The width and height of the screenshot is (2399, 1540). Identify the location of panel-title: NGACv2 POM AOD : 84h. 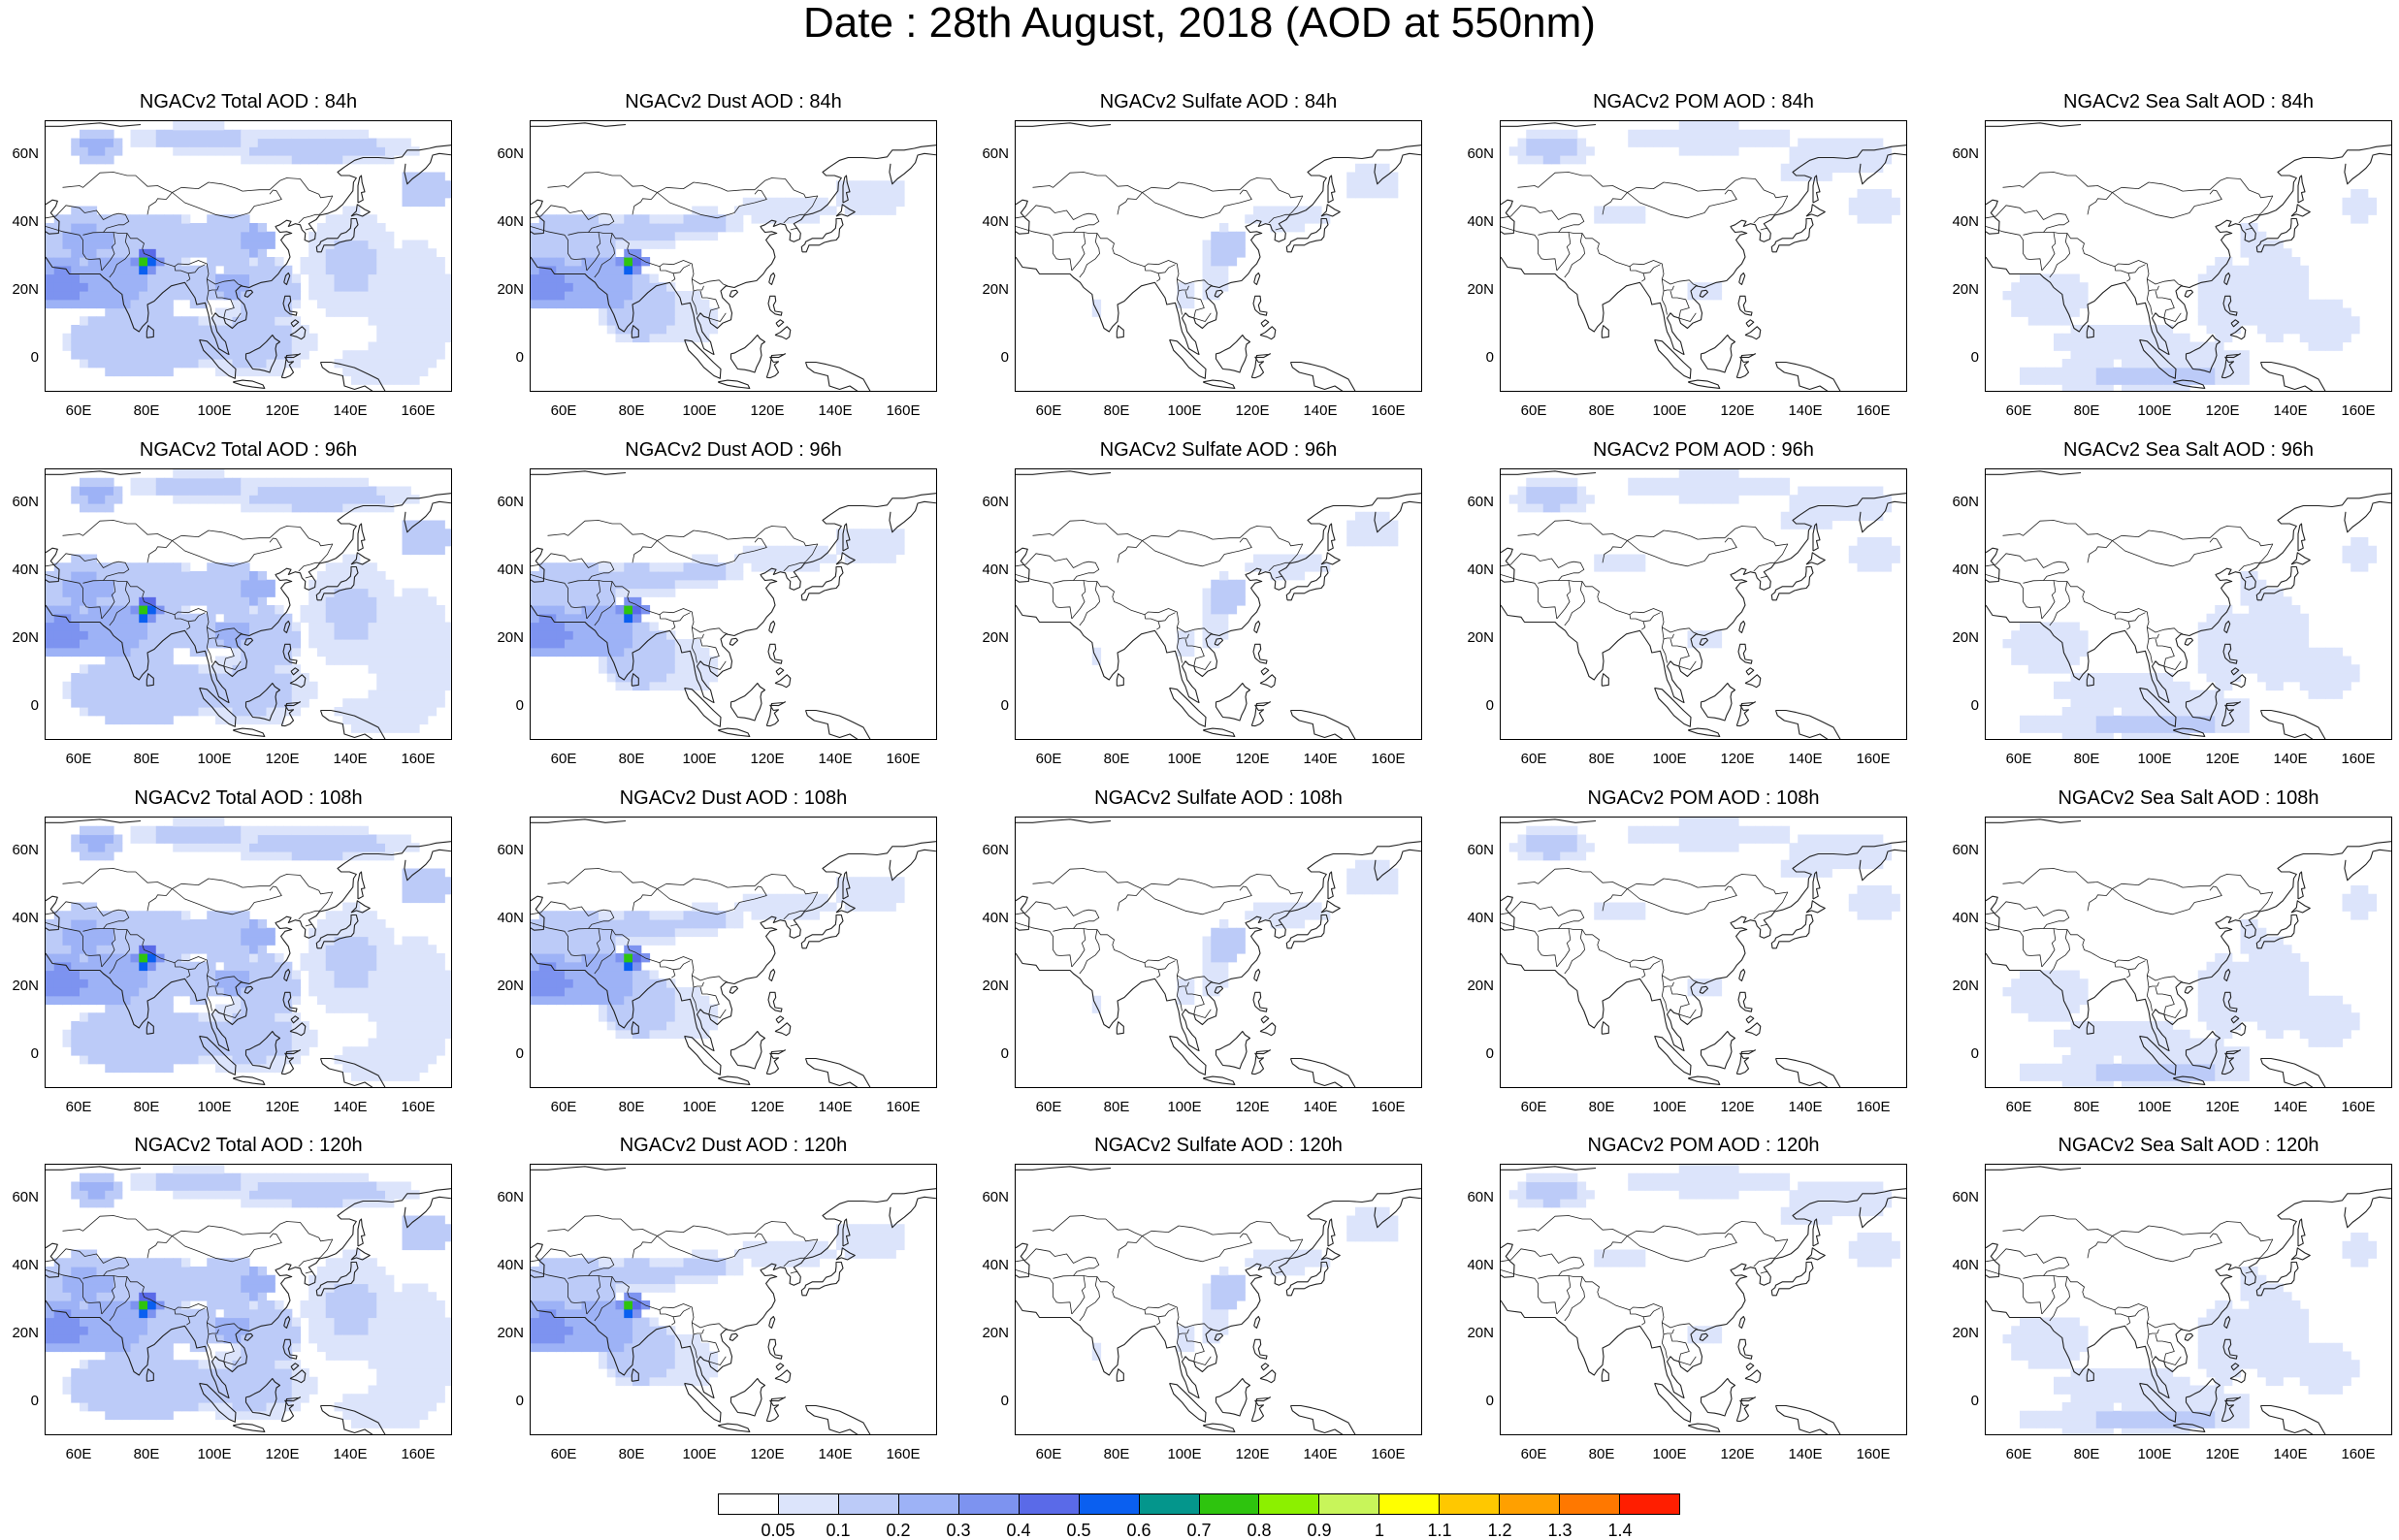
(1704, 102).